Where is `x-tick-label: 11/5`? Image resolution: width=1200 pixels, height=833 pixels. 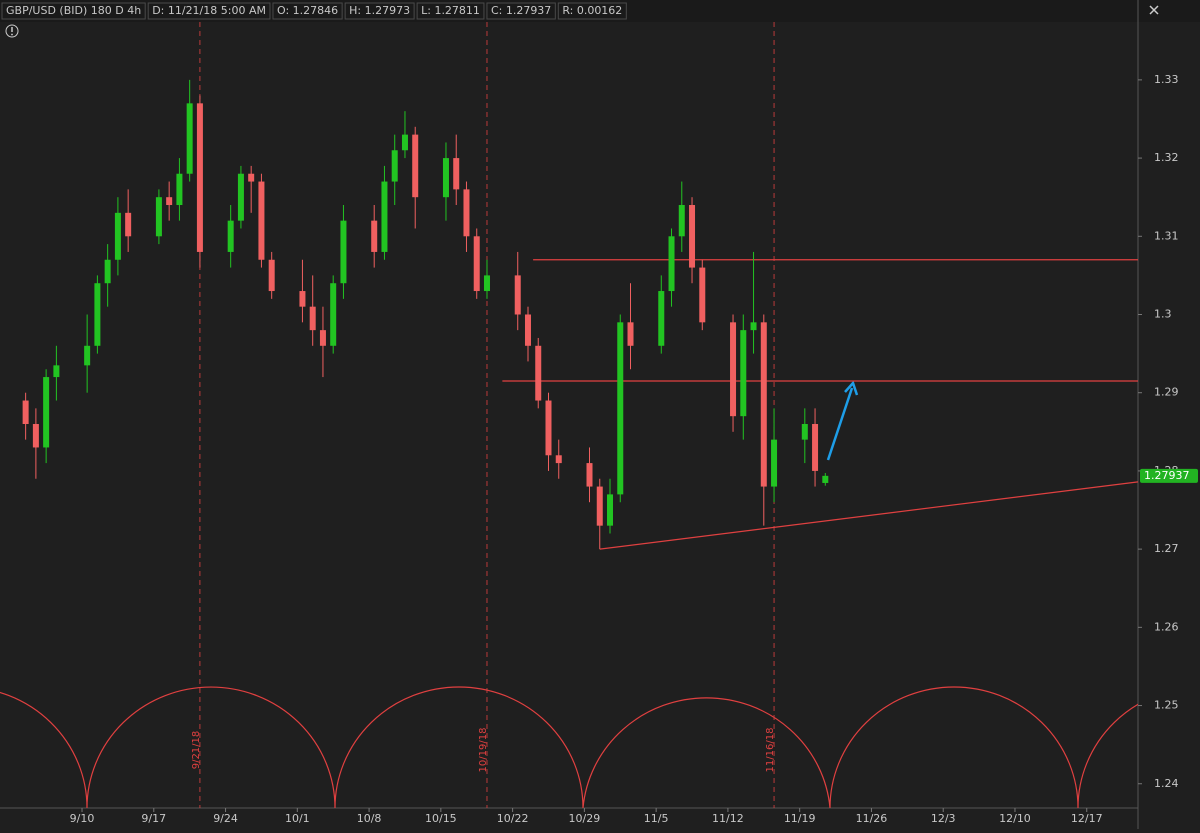 x-tick-label: 11/5 is located at coordinates (656, 818).